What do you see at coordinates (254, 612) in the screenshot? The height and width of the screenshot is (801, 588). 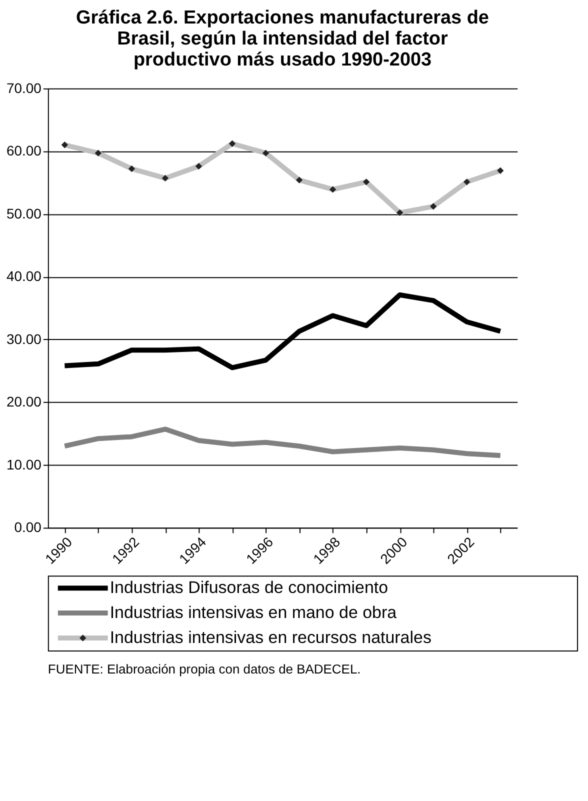 I see `legend-label: Industrias intensivas en mano de obra` at bounding box center [254, 612].